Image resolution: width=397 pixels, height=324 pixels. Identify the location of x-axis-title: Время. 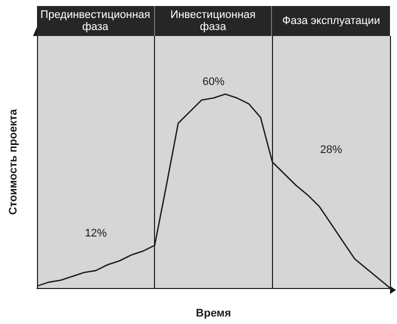
(214, 314).